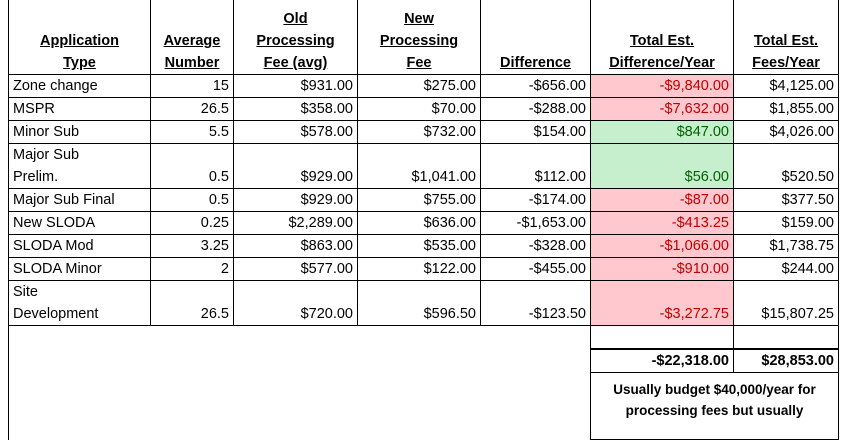  Describe the element at coordinates (662, 109) in the screenshot. I see `table-cell: -$7,632.00` at that location.